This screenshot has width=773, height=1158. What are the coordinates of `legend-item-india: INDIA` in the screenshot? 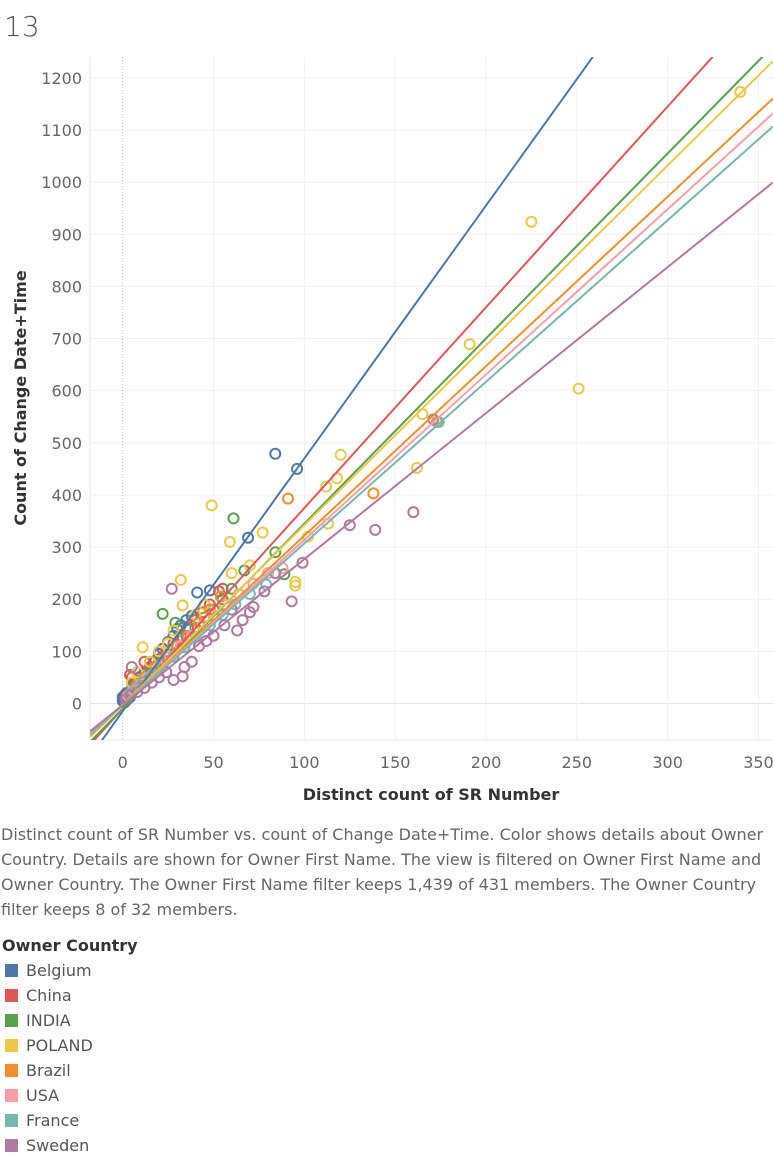 It's located at (70, 1020).